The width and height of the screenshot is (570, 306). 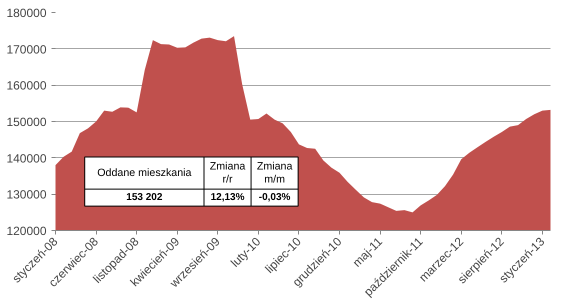 What do you see at coordinates (274, 173) in the screenshot?
I see `annotation: Zmiana m/m` at bounding box center [274, 173].